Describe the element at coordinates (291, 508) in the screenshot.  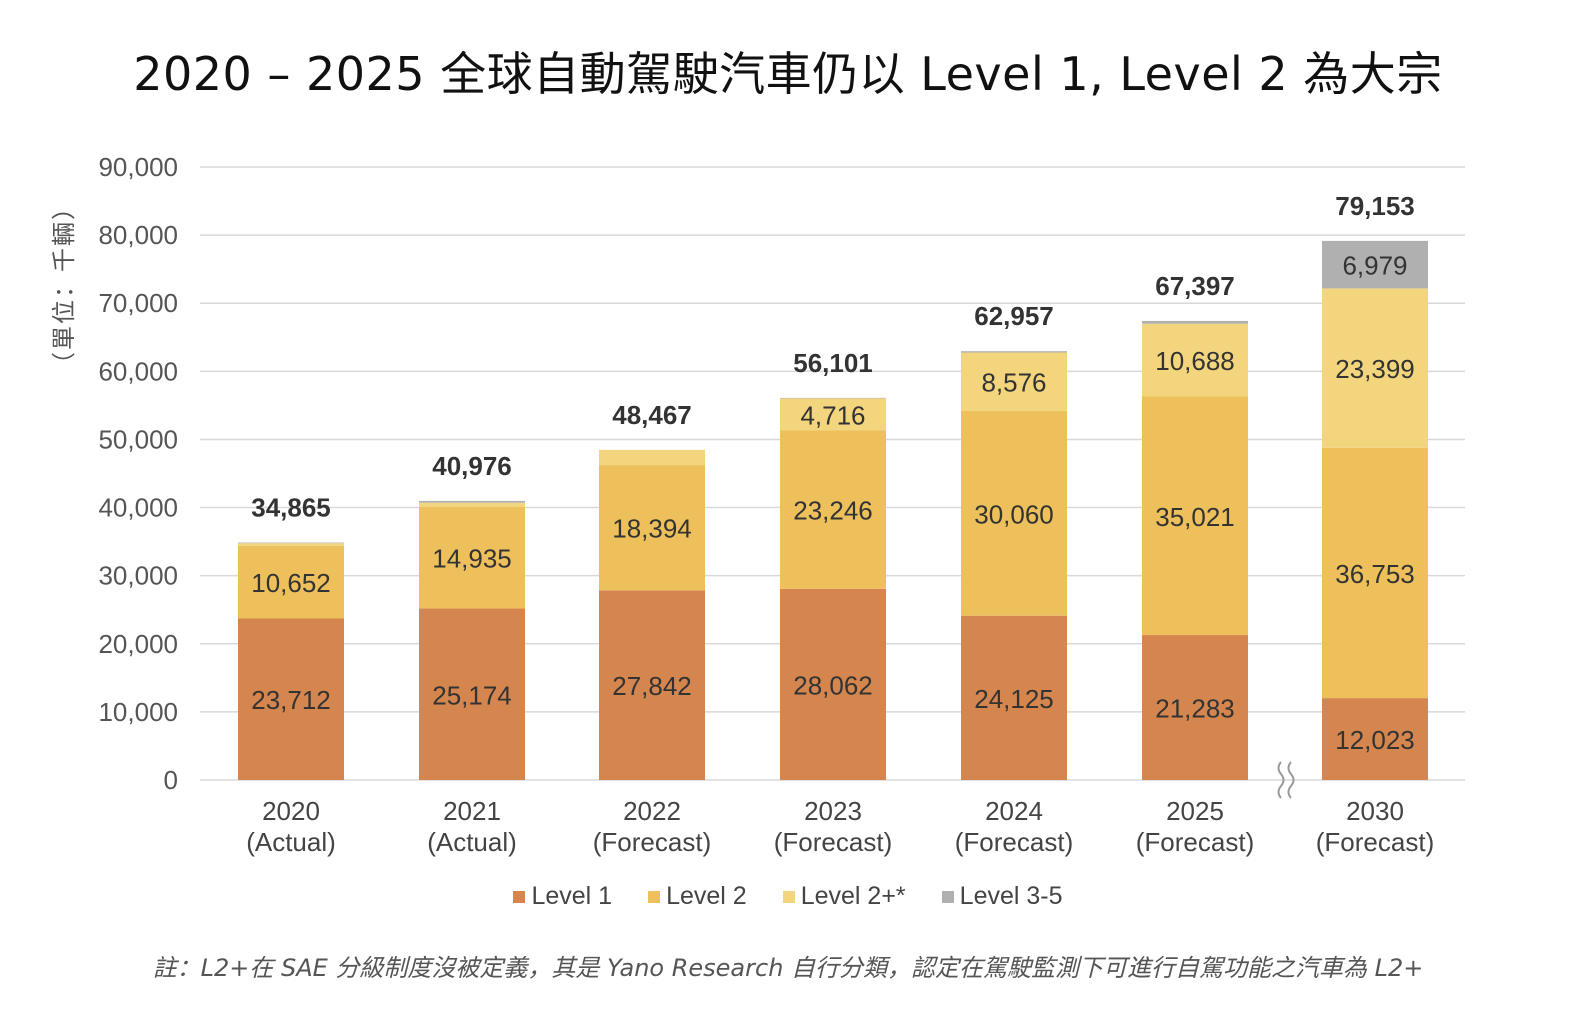
I see `total-label: 34,865` at that location.